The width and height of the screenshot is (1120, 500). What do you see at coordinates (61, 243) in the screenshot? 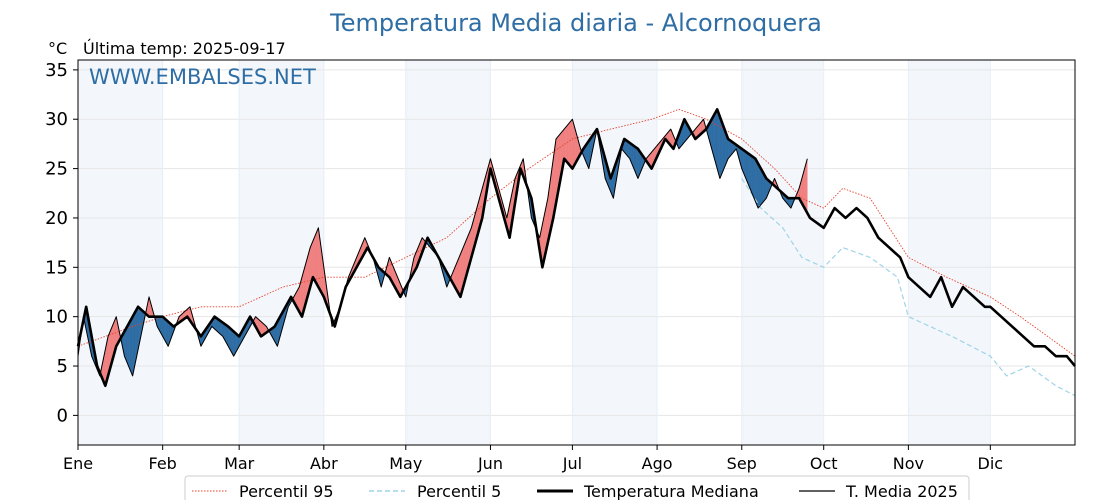
I see `y-axis-ticks: 0 5 10 15 20 25 30 35` at bounding box center [61, 243].